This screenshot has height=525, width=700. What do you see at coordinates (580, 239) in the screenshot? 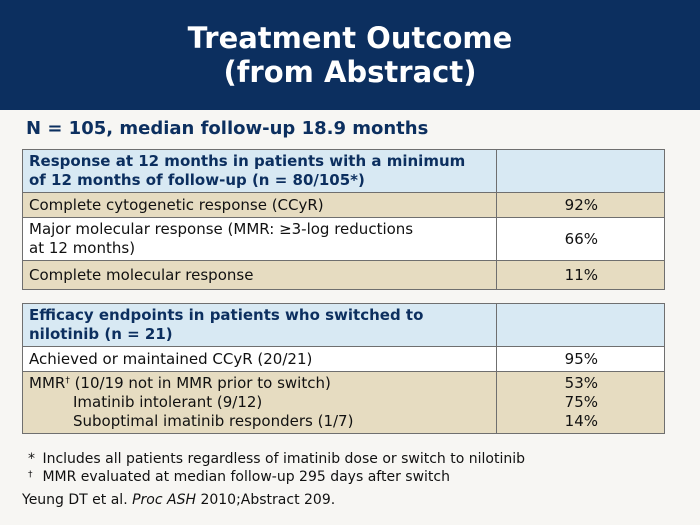
I see `row-value: 66%` at bounding box center [580, 239].